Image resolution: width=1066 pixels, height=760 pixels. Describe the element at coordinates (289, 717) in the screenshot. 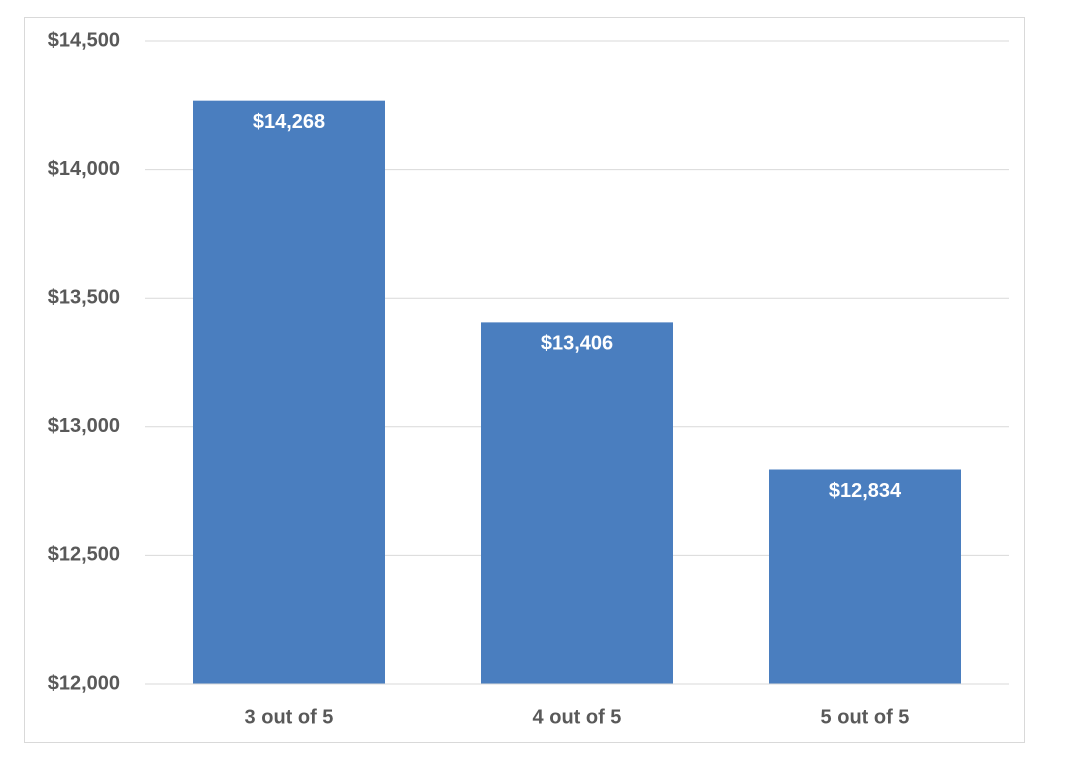

I see `x-tick-label: 3 out of 5` at that location.